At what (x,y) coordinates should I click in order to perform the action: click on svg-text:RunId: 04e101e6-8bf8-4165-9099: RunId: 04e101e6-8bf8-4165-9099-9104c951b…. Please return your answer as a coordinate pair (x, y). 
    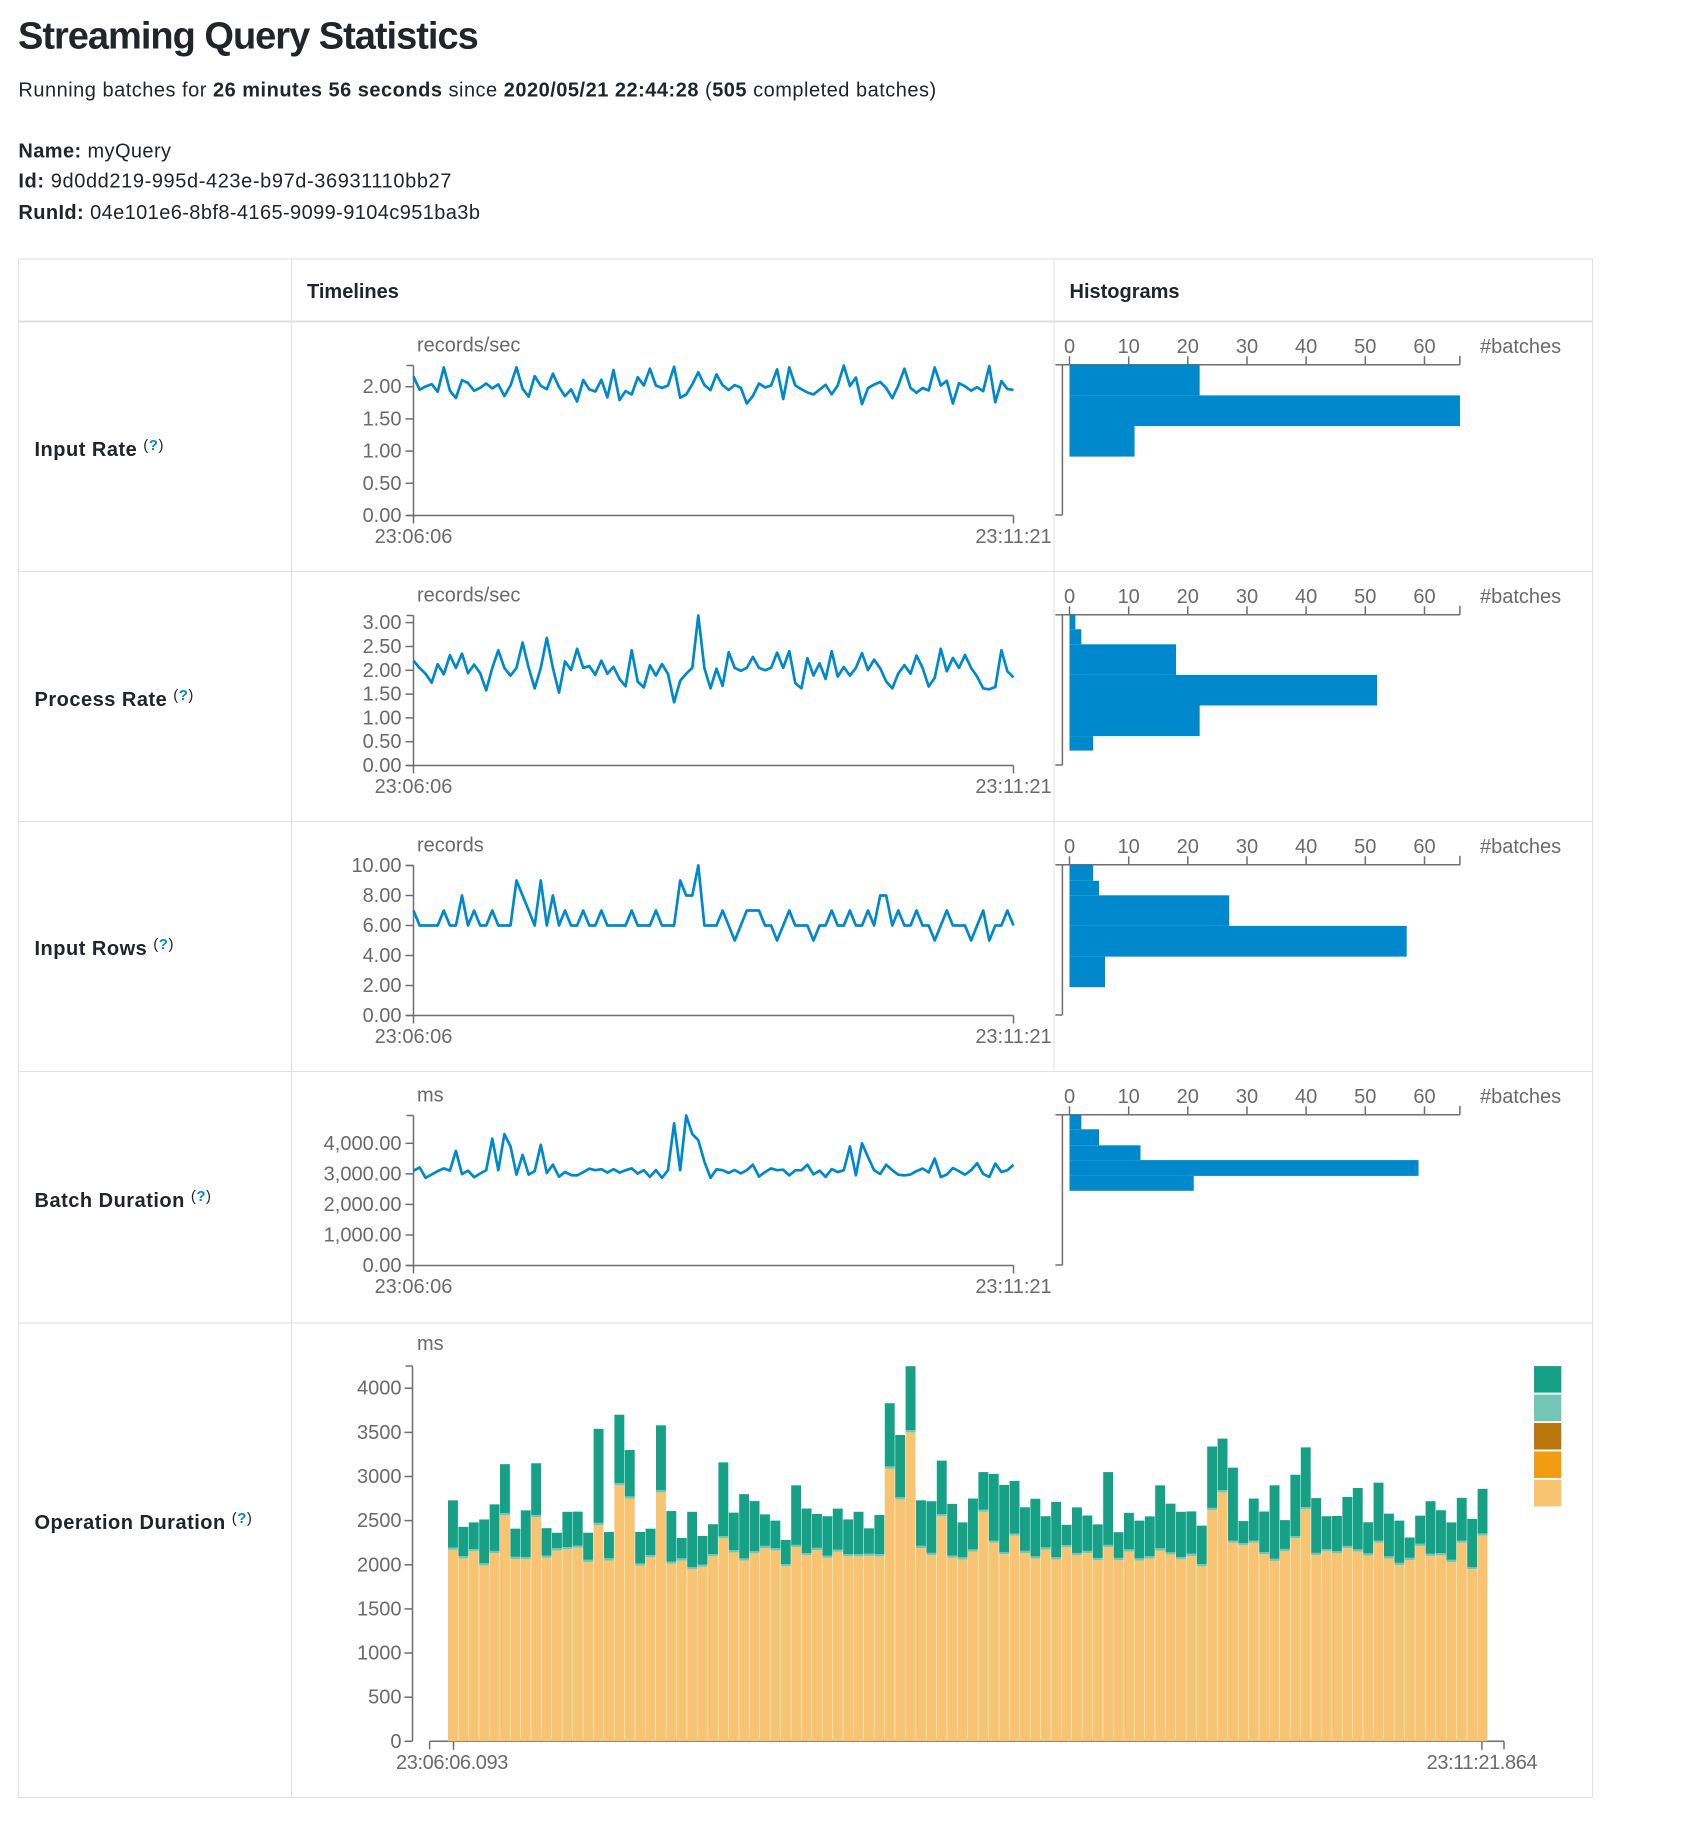
    Looking at the image, I should click on (249, 213).